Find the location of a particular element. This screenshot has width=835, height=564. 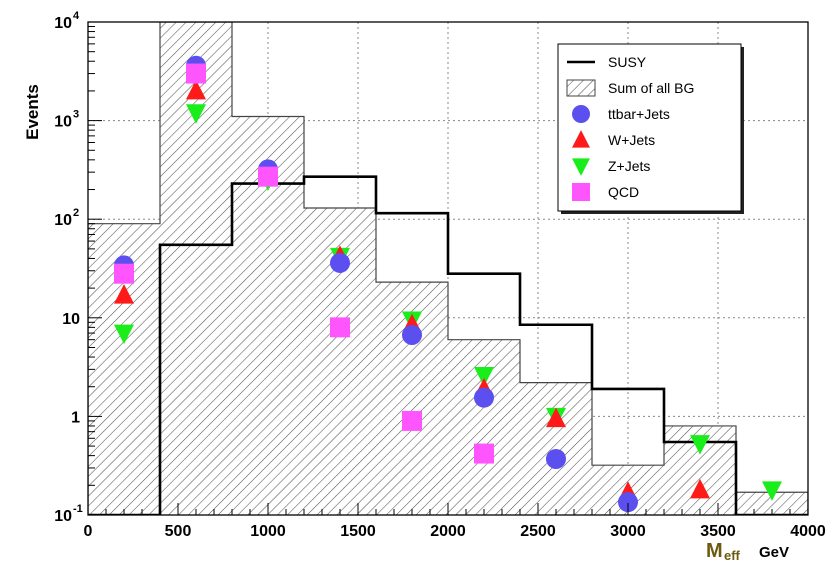

x-tick-label: 0 is located at coordinates (88, 531).